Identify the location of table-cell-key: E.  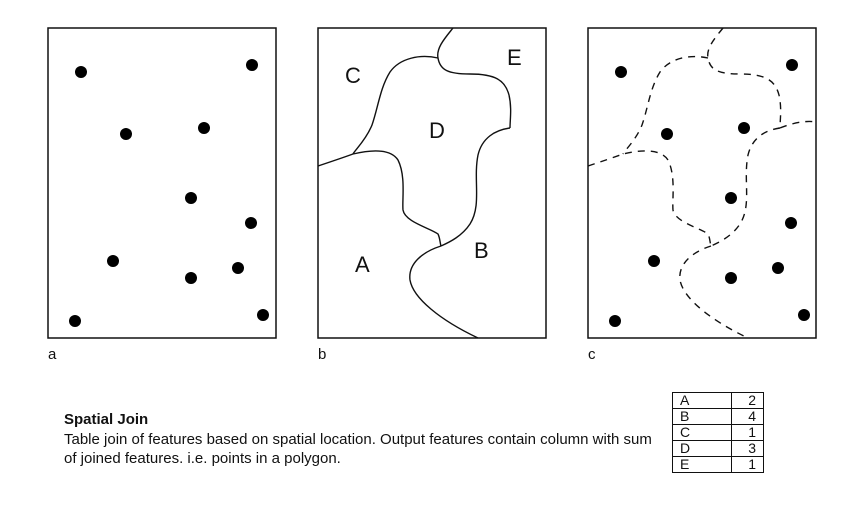
(702, 464).